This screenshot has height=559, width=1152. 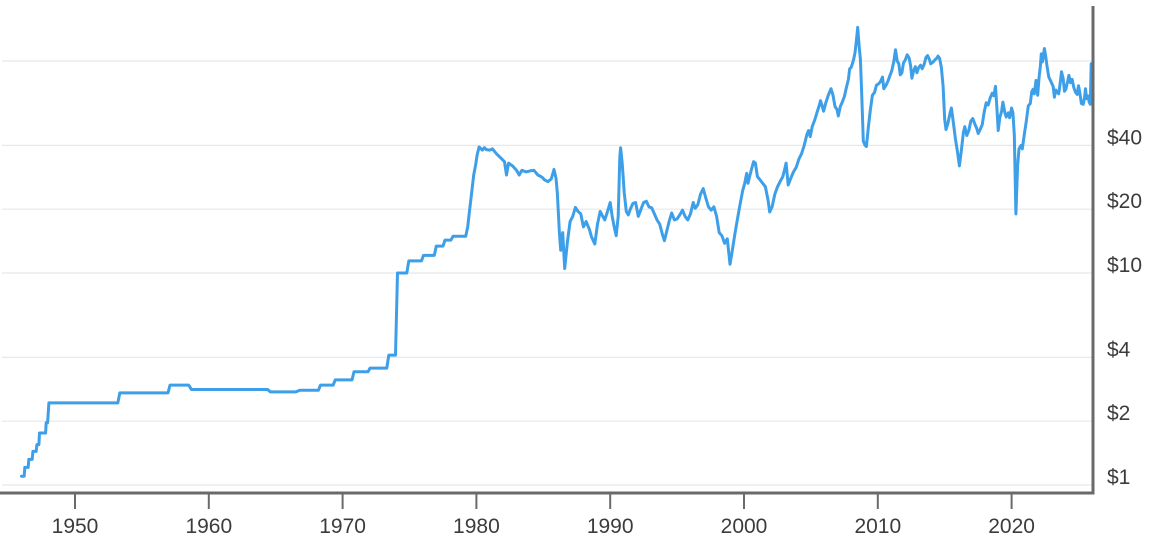 I want to click on x-tick-label-2010: 2010, so click(x=877, y=526).